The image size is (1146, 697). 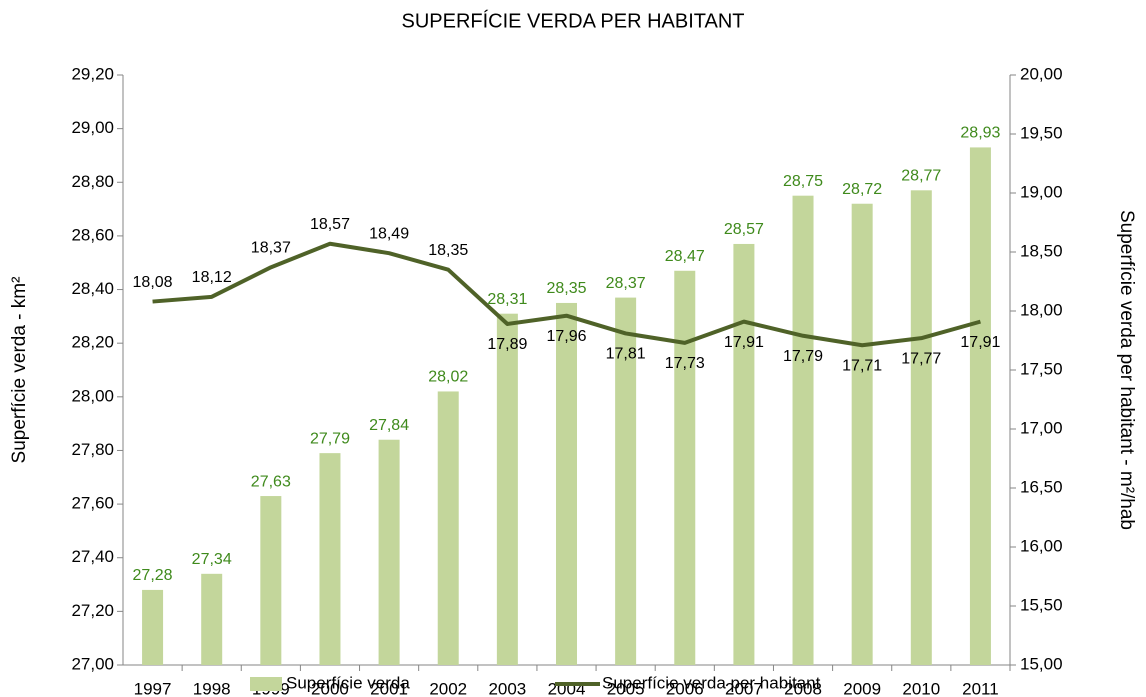 I want to click on y-tick-label: 27,20, so click(x=92, y=610).